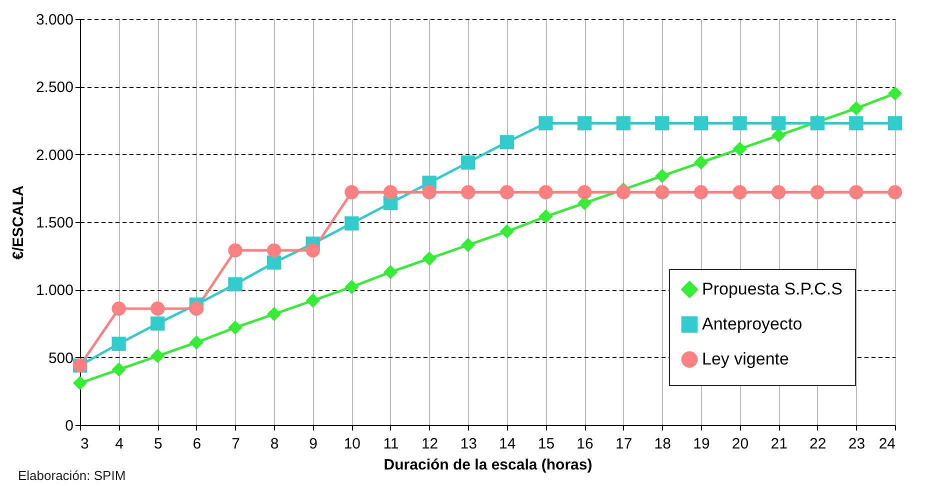  What do you see at coordinates (352, 444) in the screenshot?
I see `x-tick-label: 10` at bounding box center [352, 444].